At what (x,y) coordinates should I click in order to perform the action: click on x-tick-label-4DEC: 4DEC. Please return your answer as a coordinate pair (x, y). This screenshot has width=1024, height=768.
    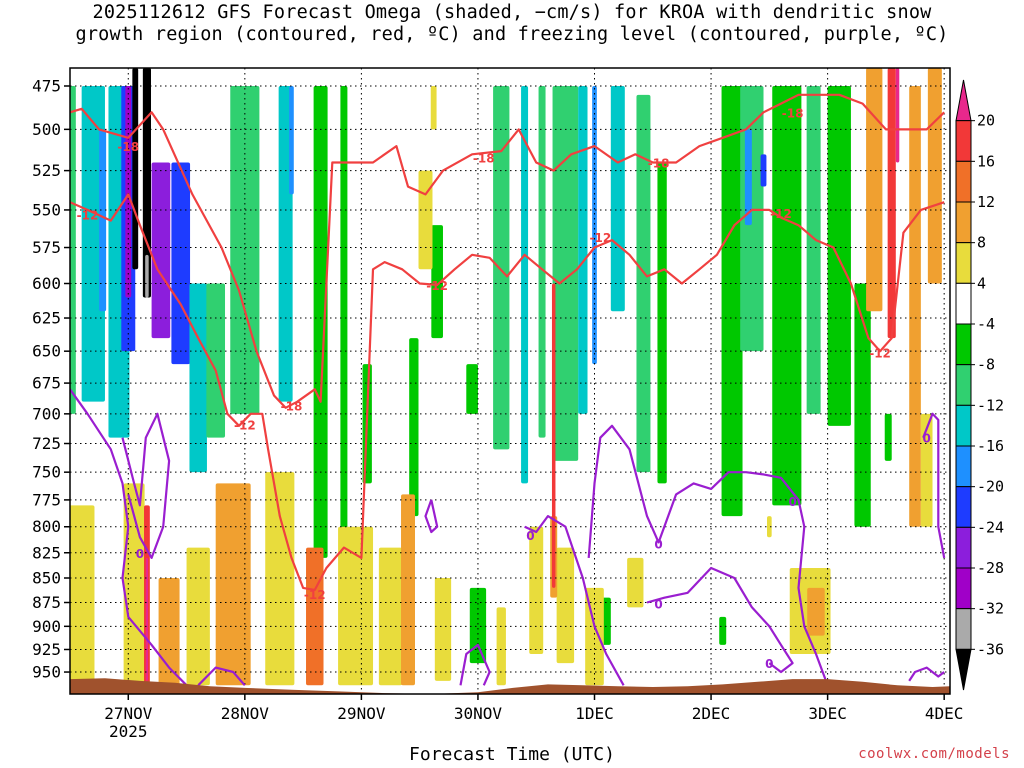
    Looking at the image, I should click on (944, 713).